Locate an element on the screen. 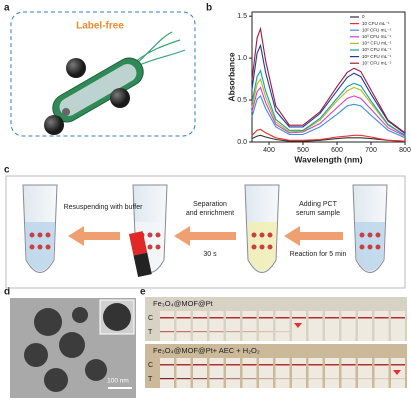  y-tick-label: 0.0 is located at coordinates (242, 142).